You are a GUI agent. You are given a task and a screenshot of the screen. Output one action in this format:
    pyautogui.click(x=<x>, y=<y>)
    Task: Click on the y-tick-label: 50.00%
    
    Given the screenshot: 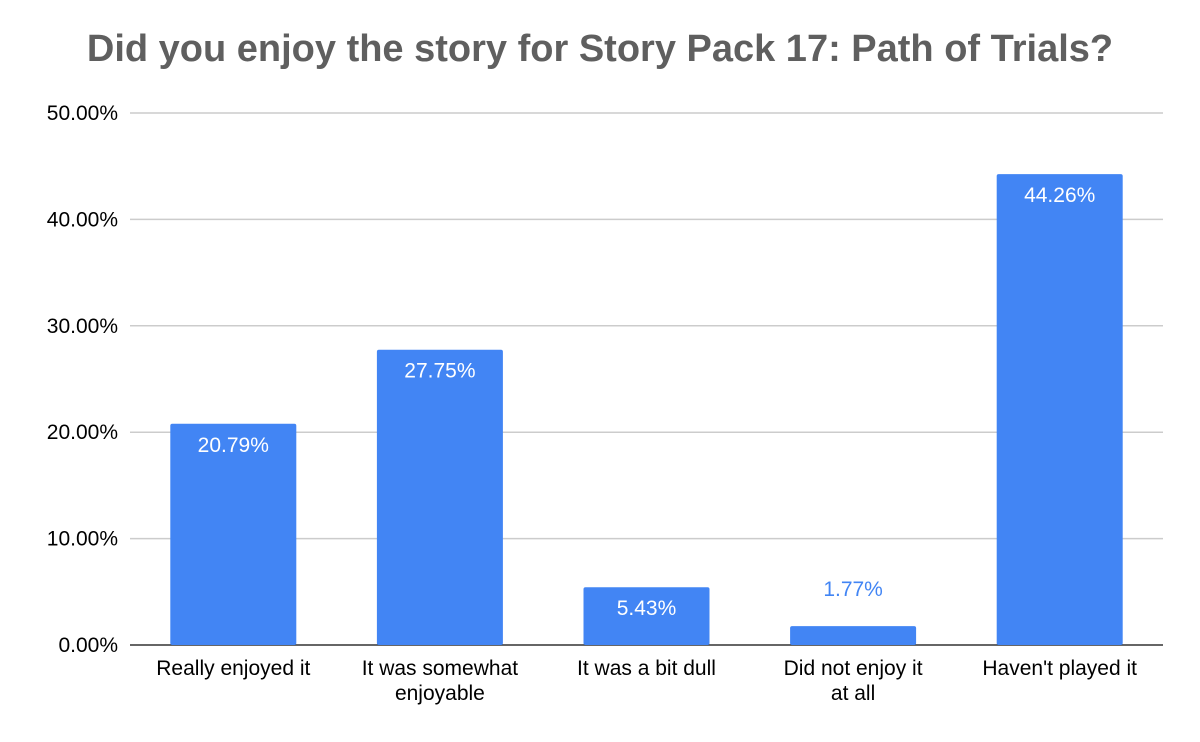 What is the action you would take?
    pyautogui.click(x=82, y=113)
    